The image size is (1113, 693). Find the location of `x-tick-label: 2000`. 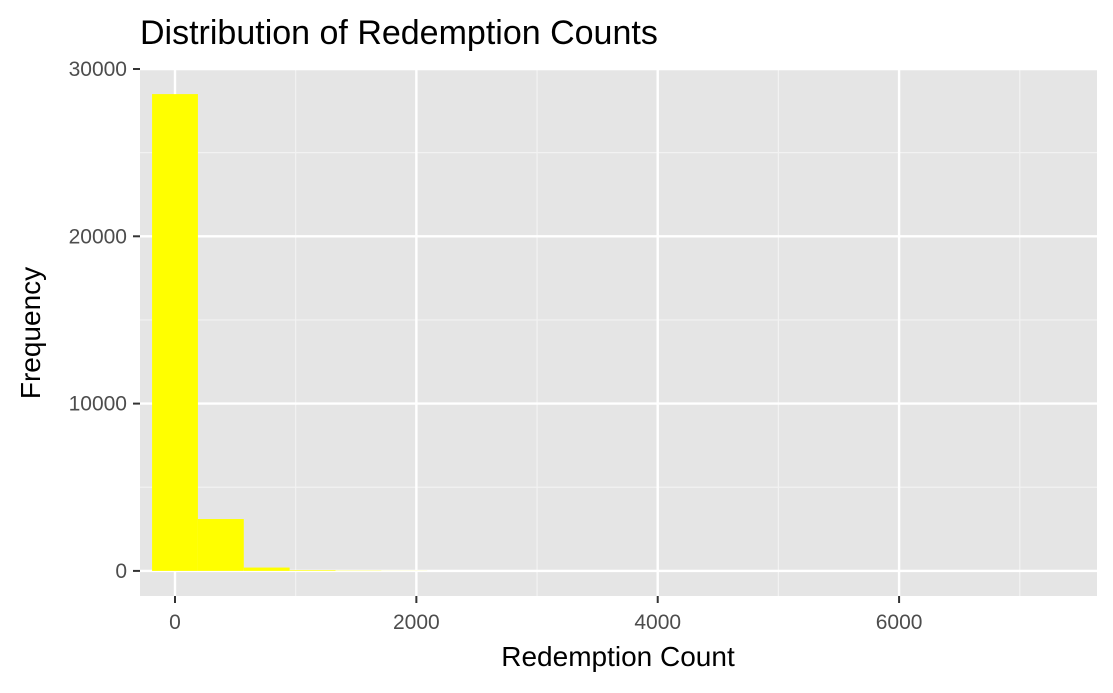

x-tick-label: 2000 is located at coordinates (416, 622).